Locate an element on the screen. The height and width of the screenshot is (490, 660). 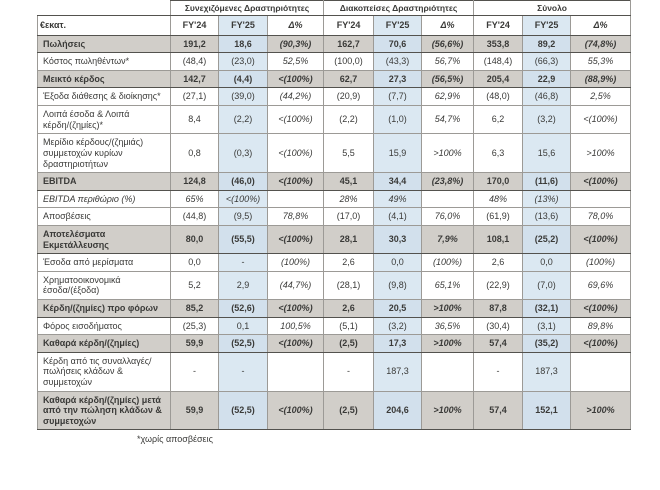
cell-fy25: 49% is located at coordinates (398, 199).